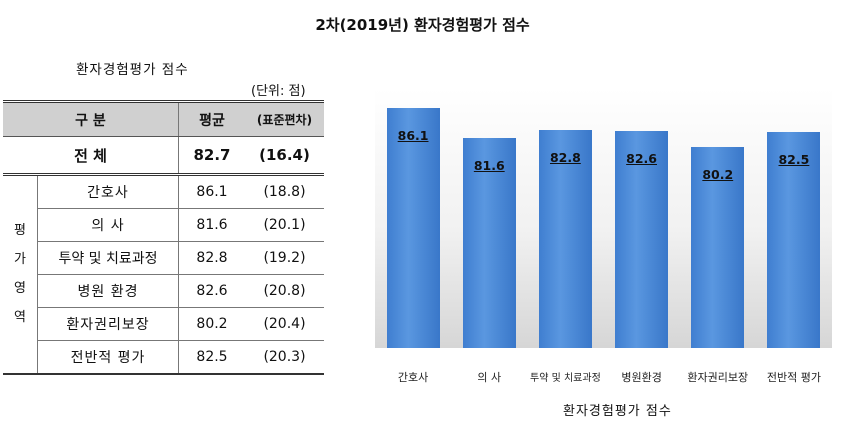  What do you see at coordinates (211, 225) in the screenshot?
I see `row-mean: 81.6` at bounding box center [211, 225].